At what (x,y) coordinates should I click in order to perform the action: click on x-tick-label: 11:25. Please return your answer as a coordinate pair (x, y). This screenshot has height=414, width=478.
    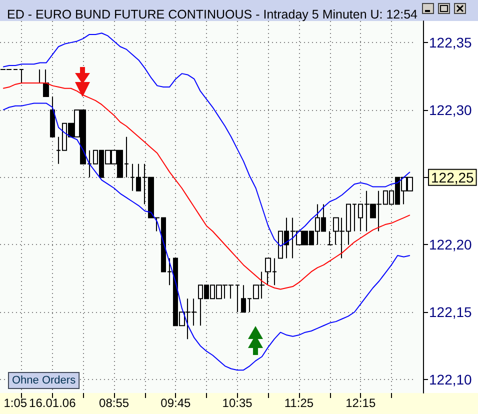
    Looking at the image, I should click on (299, 403).